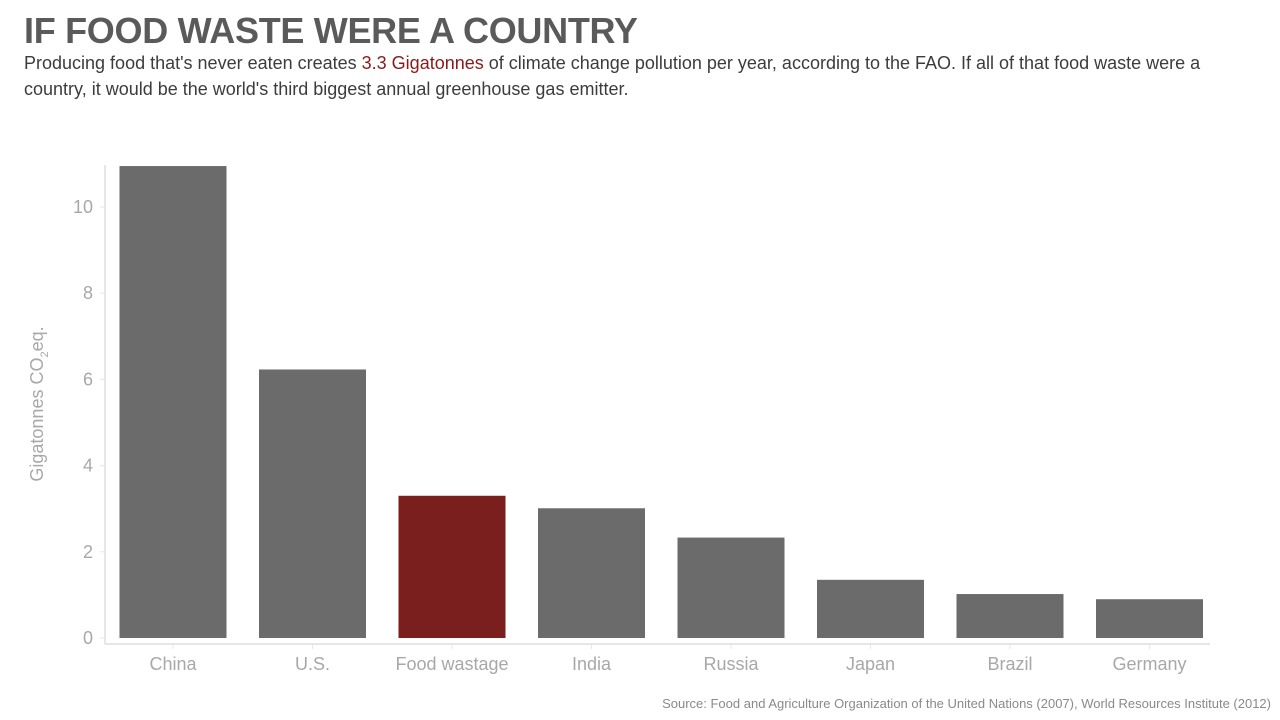  I want to click on y-tick-label: 10, so click(83, 207).